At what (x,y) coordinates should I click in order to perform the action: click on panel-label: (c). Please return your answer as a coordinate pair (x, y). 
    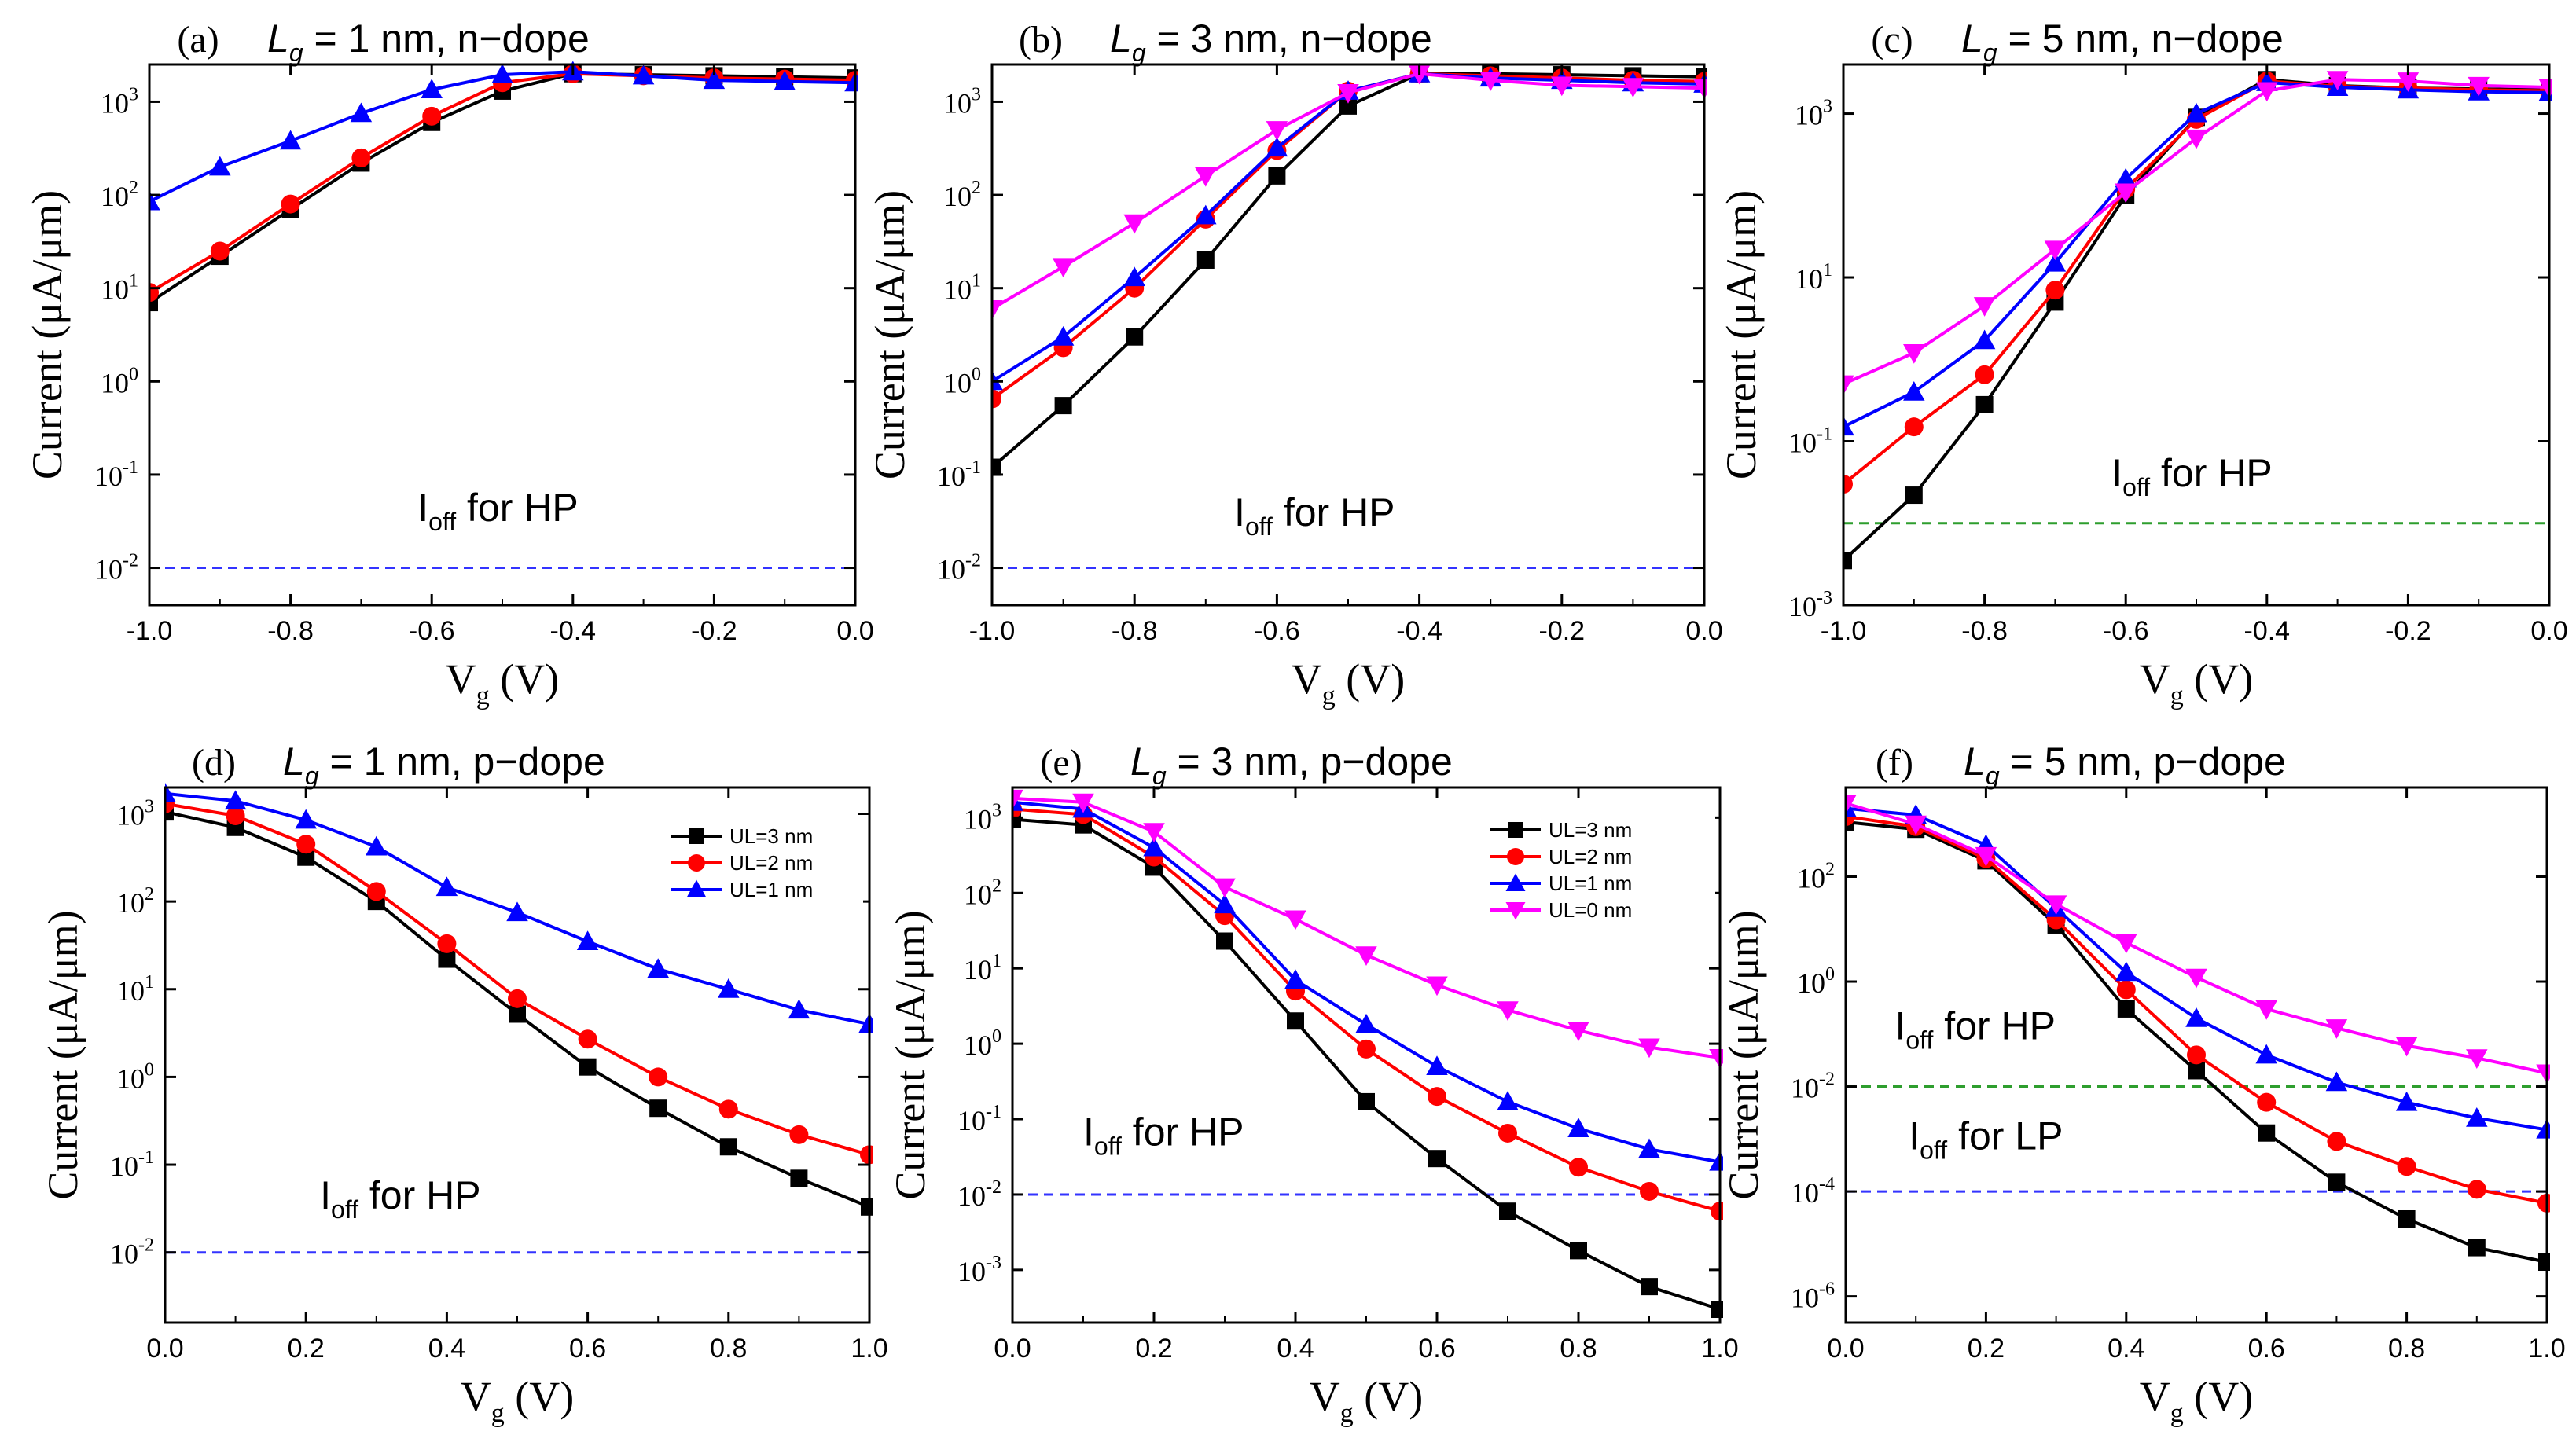
    Looking at the image, I should click on (1892, 40).